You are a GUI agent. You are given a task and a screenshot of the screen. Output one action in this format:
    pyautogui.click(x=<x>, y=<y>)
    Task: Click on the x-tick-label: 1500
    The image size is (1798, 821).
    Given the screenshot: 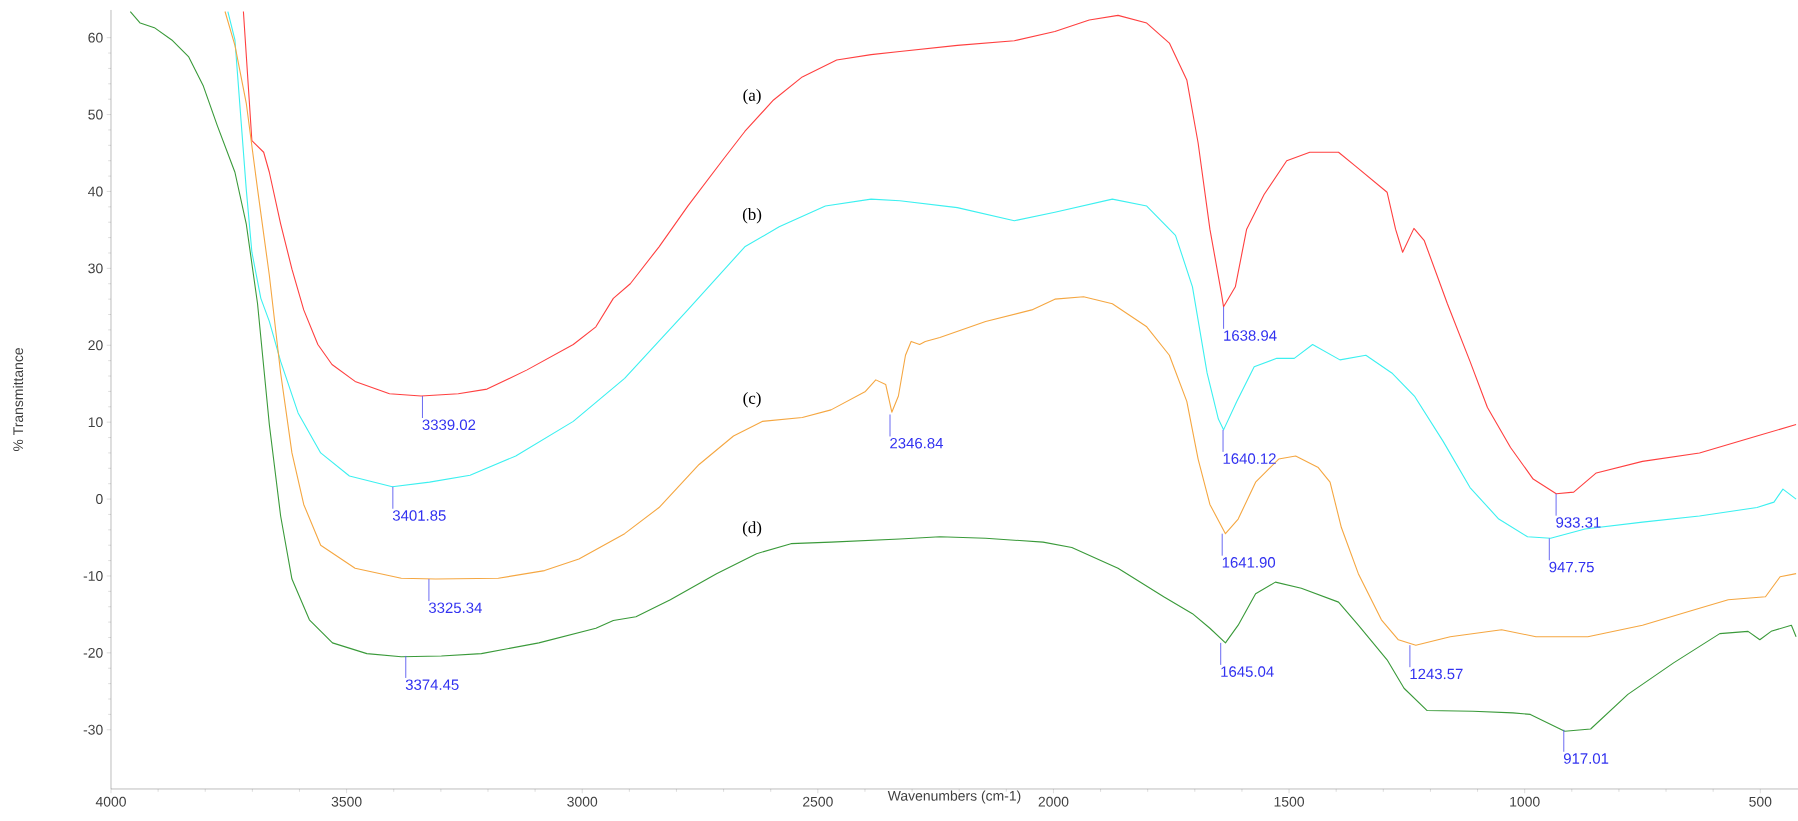 What is the action you would take?
    pyautogui.click(x=1289, y=801)
    